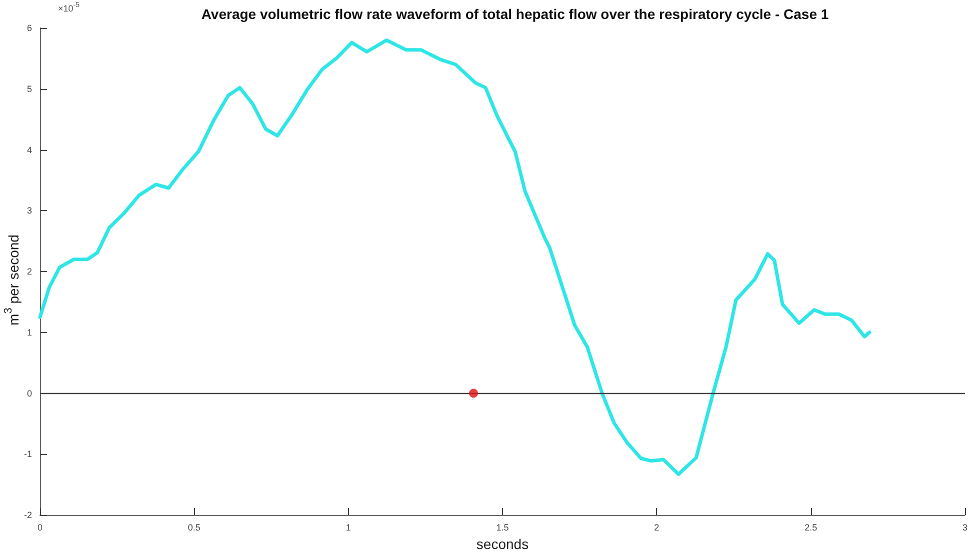  Describe the element at coordinates (194, 527) in the screenshot. I see `x-tick-label: 0.5` at that location.